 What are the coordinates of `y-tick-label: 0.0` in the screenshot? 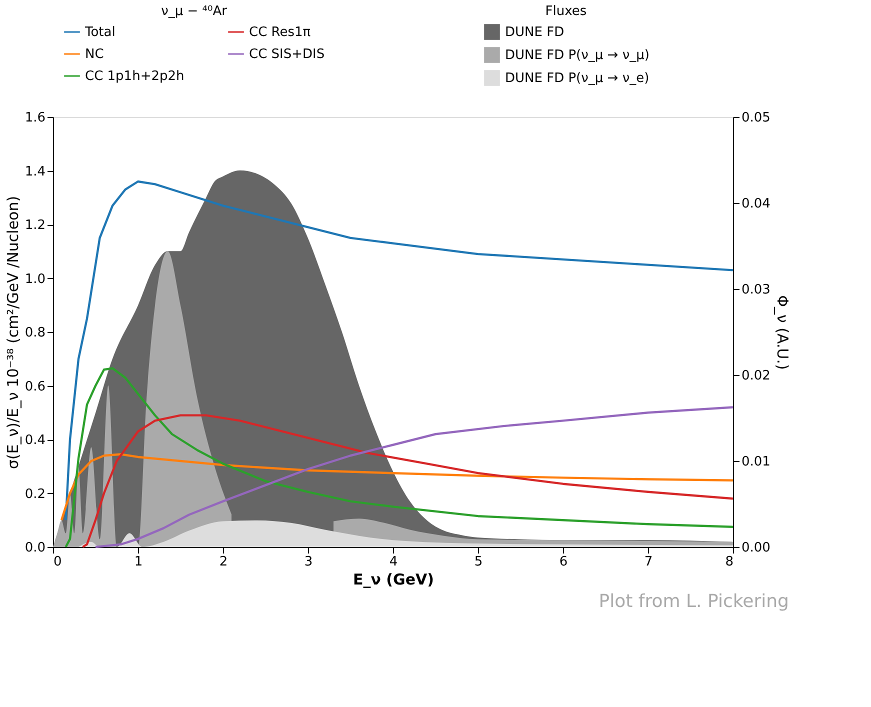 It's located at (35, 548).